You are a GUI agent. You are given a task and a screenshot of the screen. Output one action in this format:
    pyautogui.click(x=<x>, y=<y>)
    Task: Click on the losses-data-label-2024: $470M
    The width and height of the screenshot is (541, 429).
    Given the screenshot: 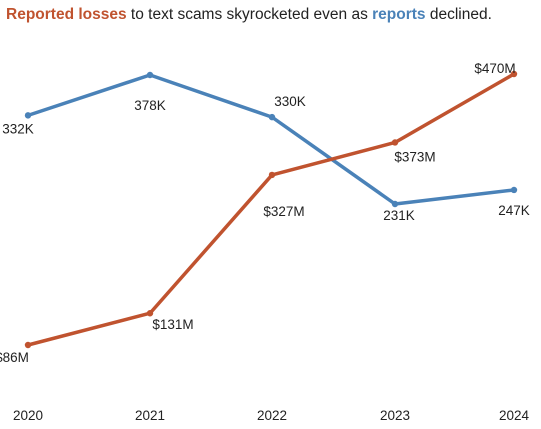 What is the action you would take?
    pyautogui.click(x=494, y=68)
    